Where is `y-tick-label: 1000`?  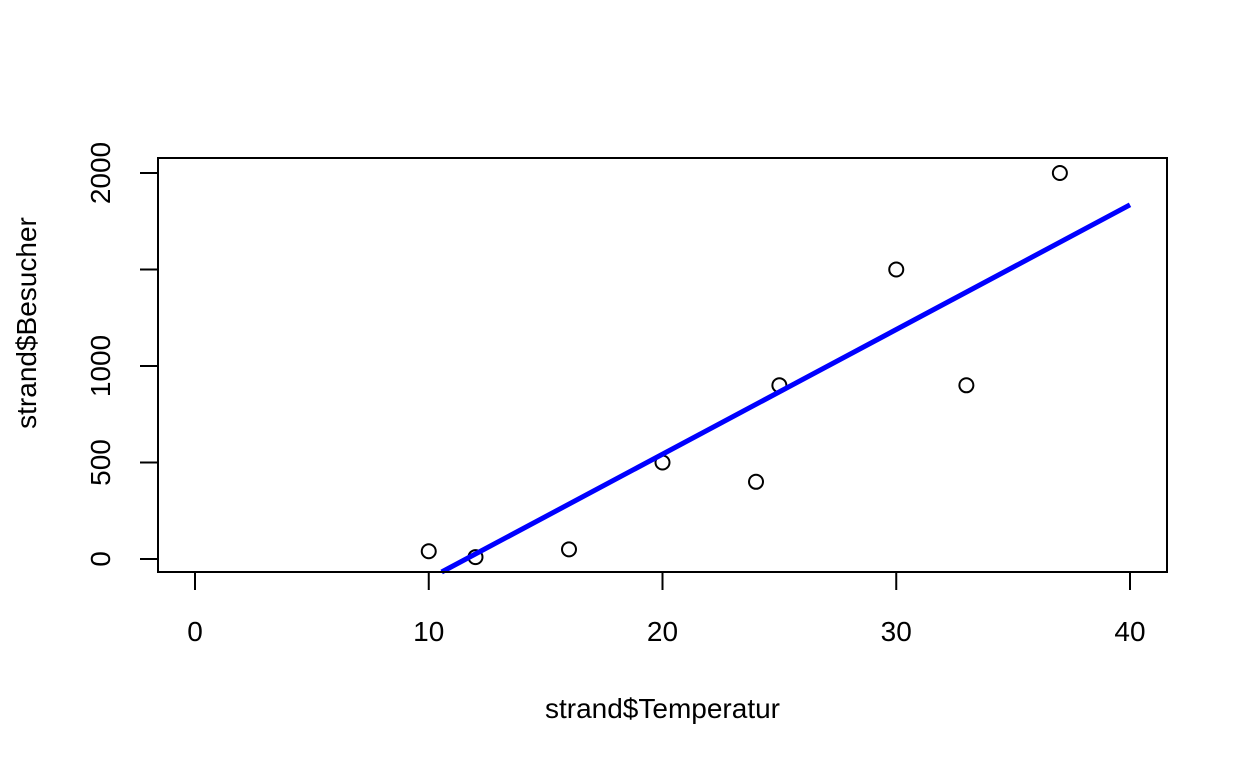
y-tick-label: 1000 is located at coordinates (100, 366).